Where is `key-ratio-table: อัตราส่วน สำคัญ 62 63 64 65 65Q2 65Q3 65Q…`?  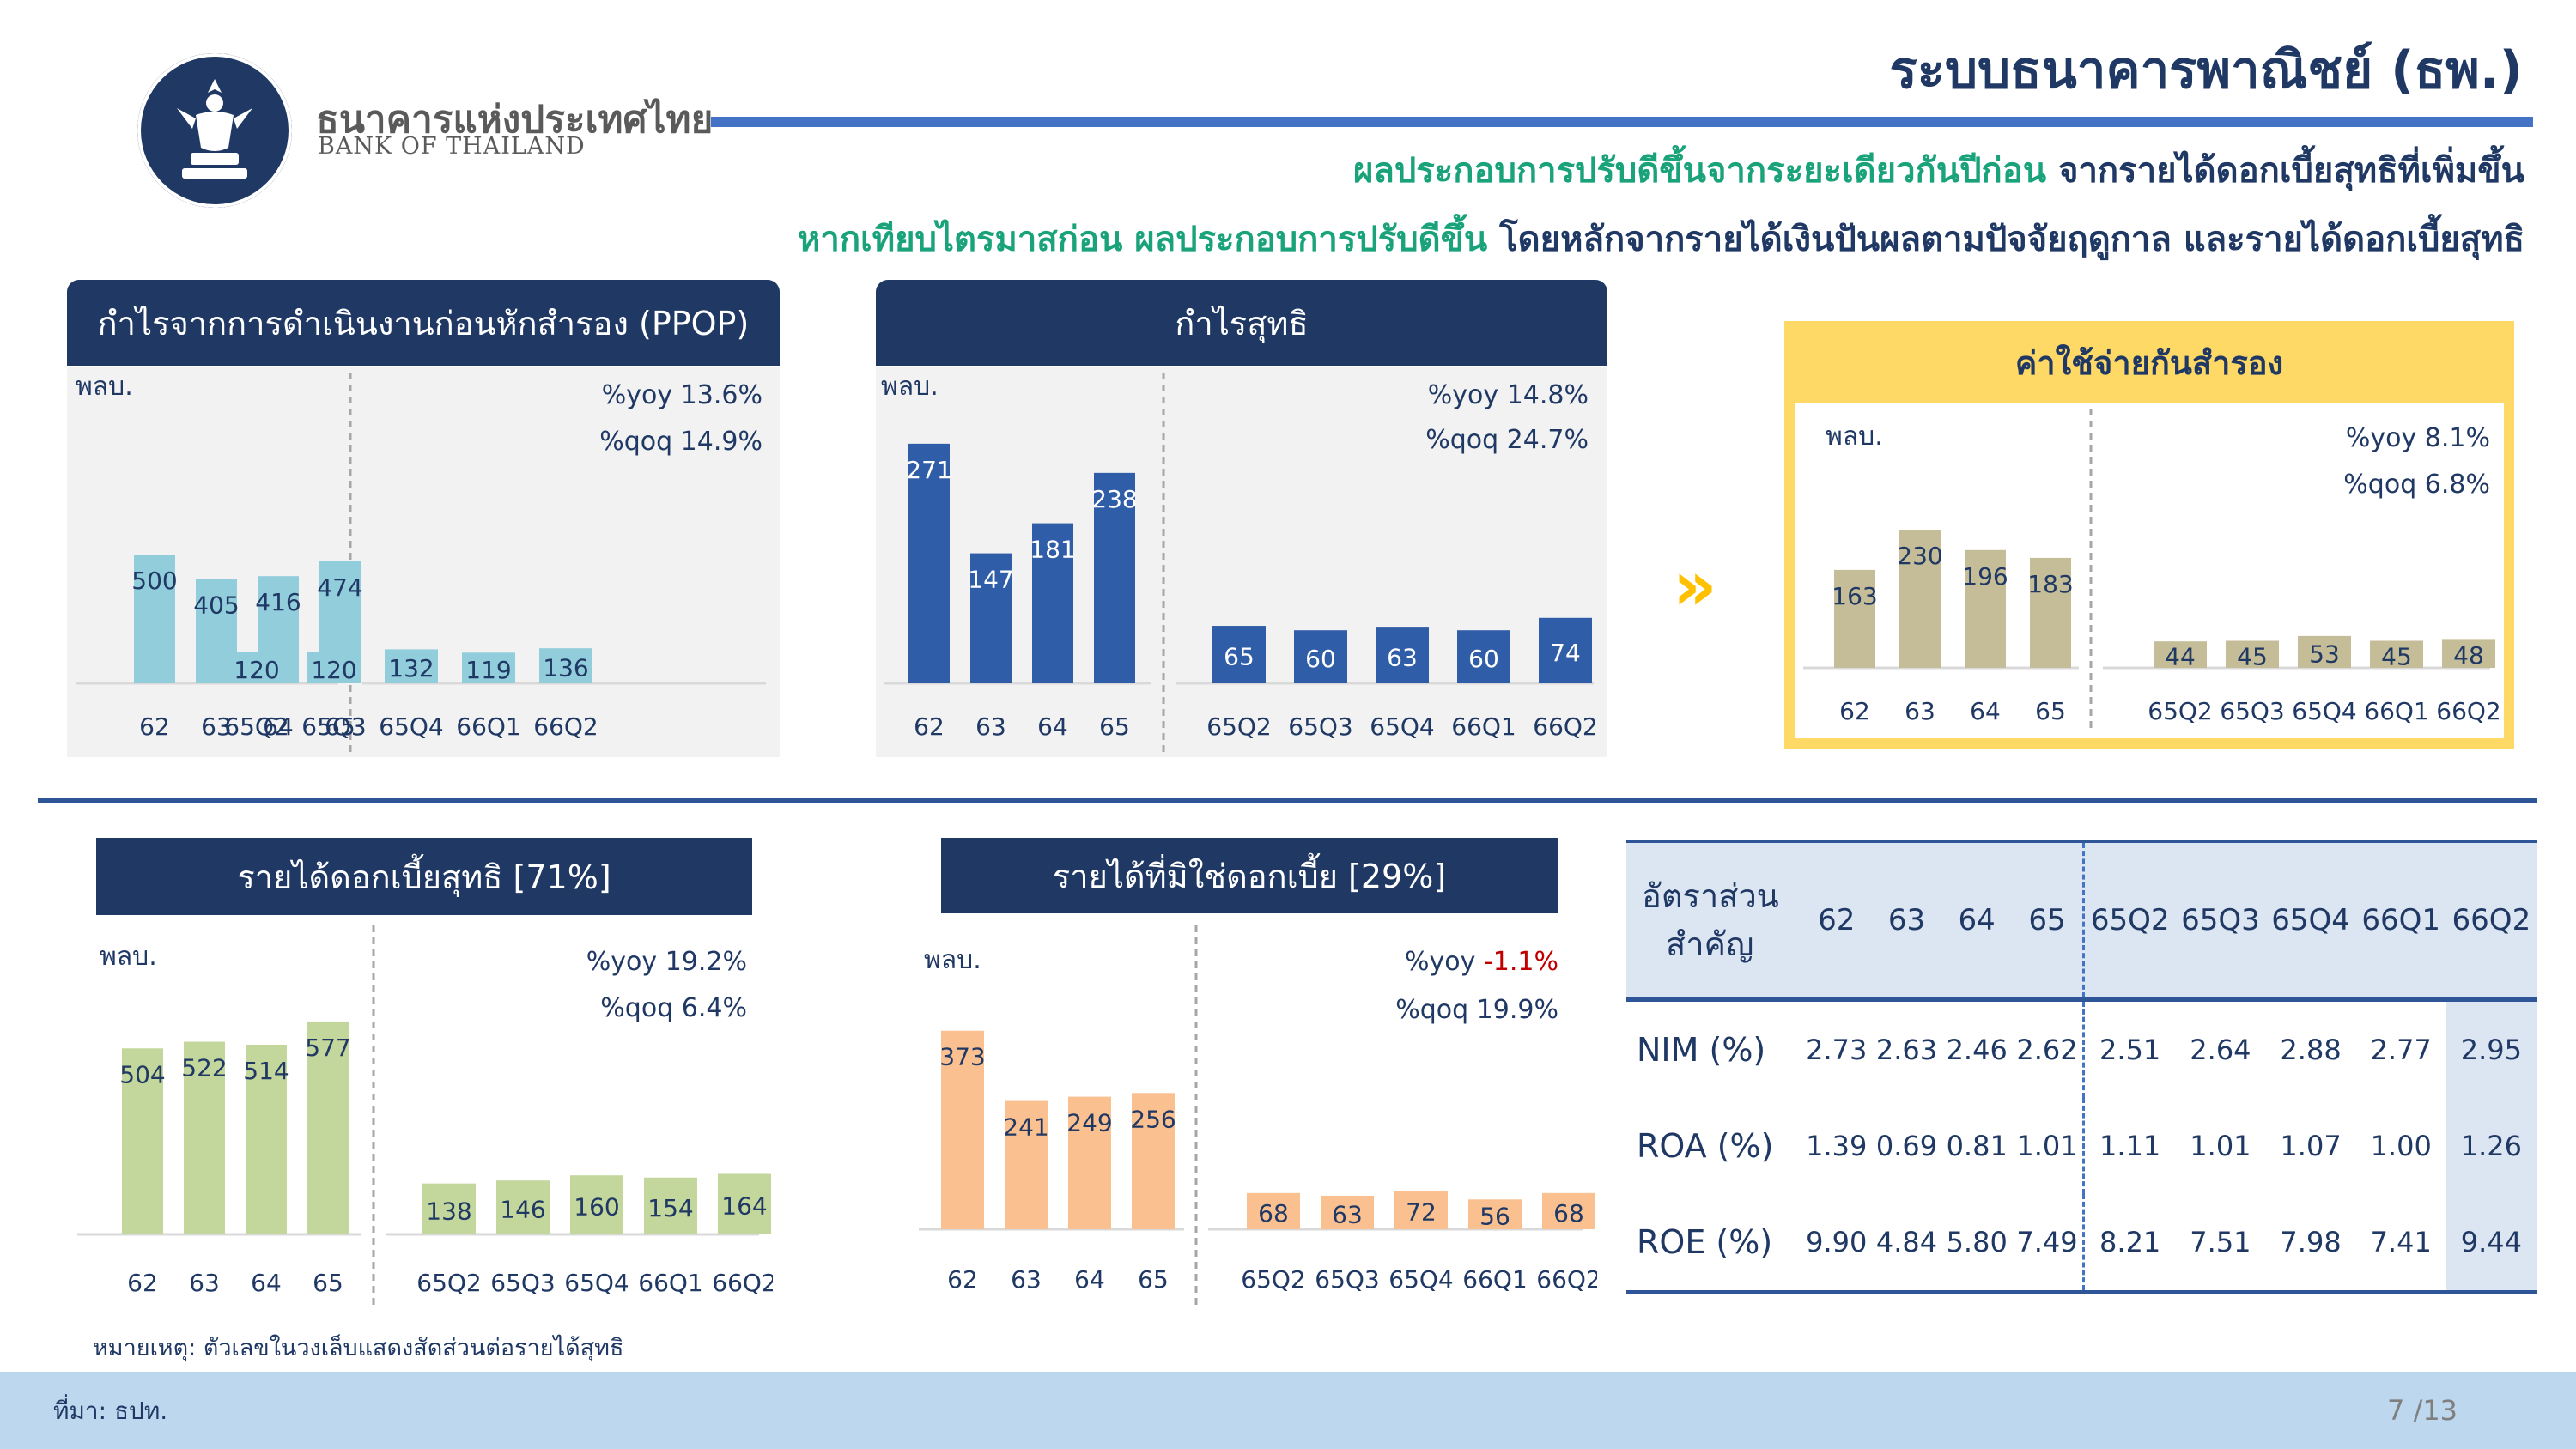 key-ratio-table: อัตราส่วน สำคัญ 62 63 64 65 65Q2 65Q3 65Q… is located at coordinates (2082, 1067).